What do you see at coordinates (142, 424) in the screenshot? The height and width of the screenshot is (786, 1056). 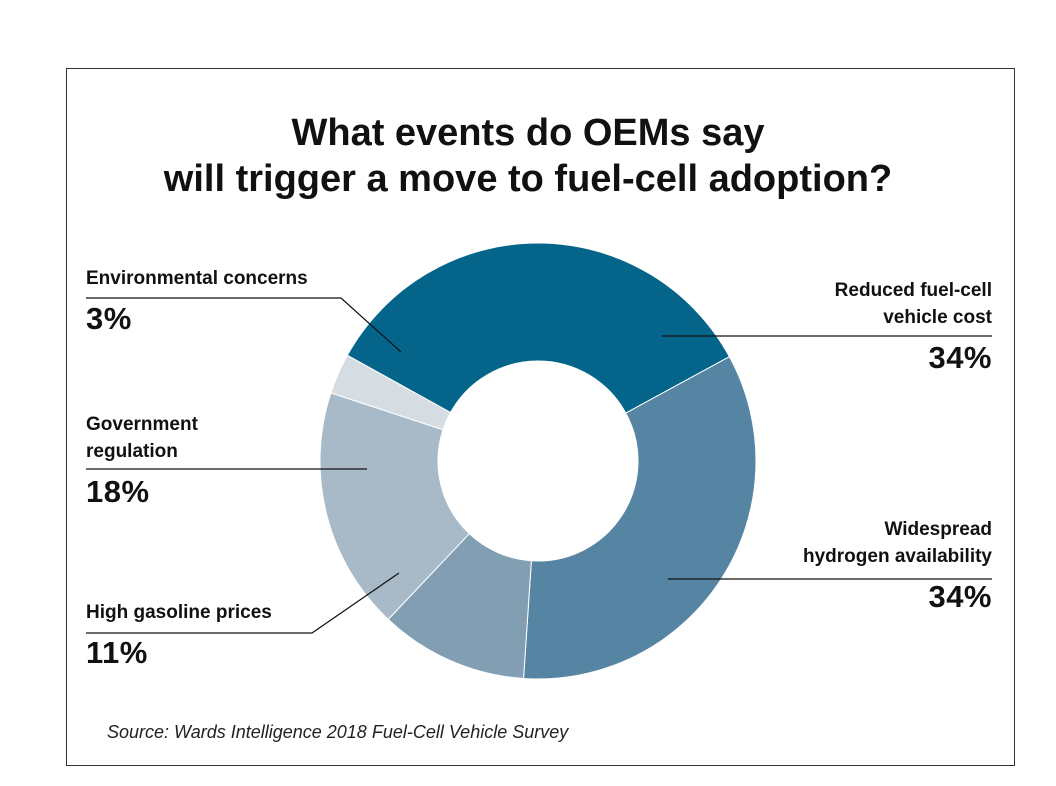 I see `slice-name-government-line-1: Government` at bounding box center [142, 424].